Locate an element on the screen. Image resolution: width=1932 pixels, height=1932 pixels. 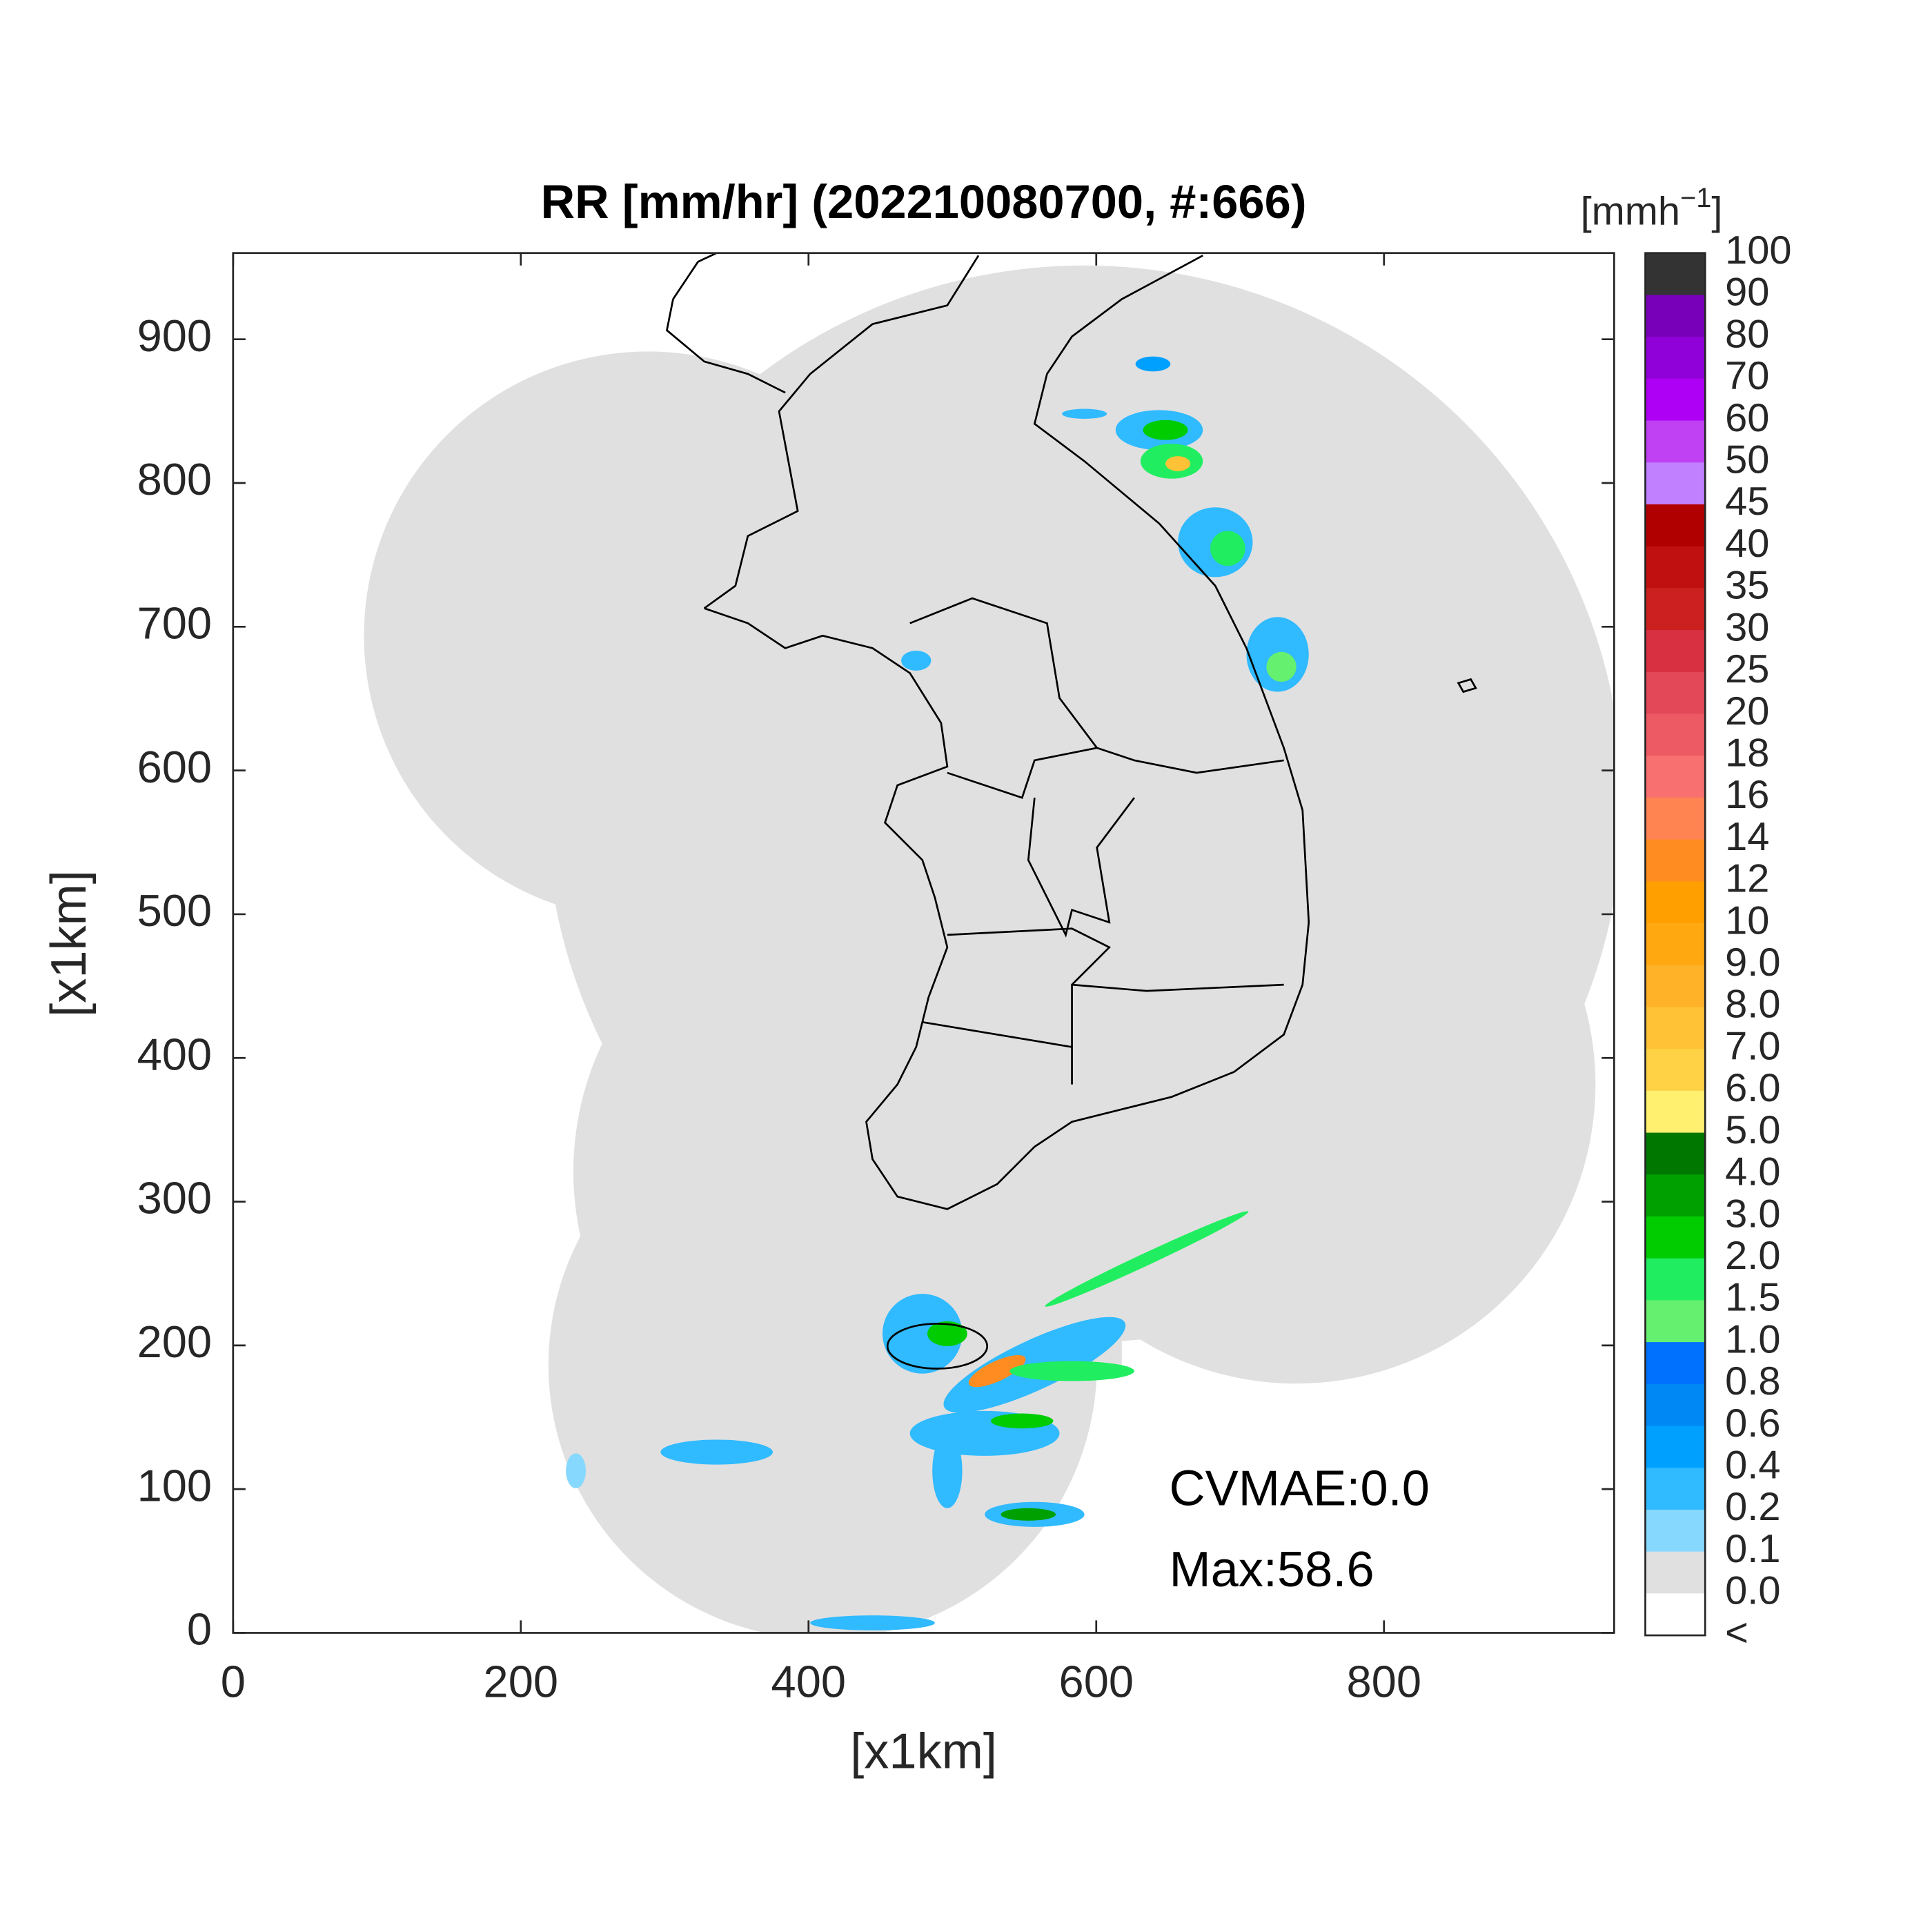
x-tick-label: 600 is located at coordinates (1096, 1681).